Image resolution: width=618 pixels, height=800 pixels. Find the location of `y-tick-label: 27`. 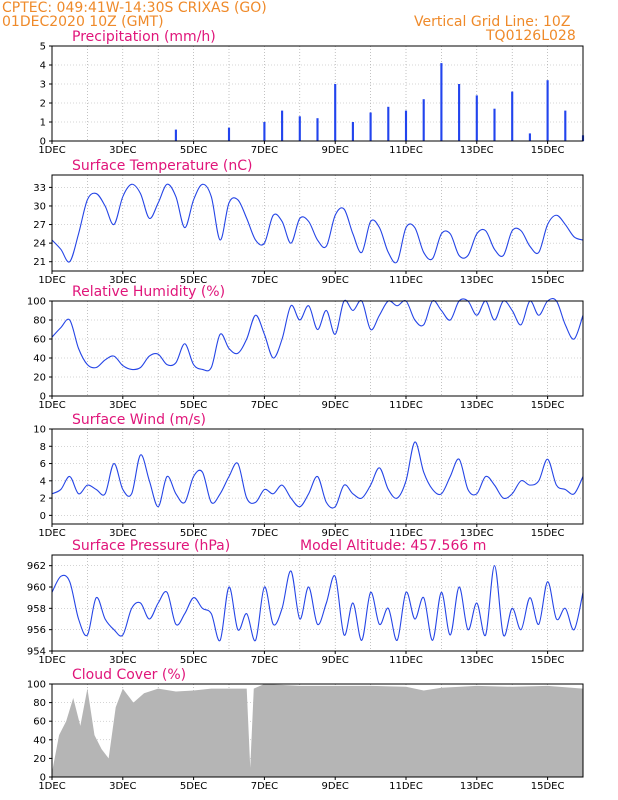

y-tick-label: 27 is located at coordinates (39, 225).